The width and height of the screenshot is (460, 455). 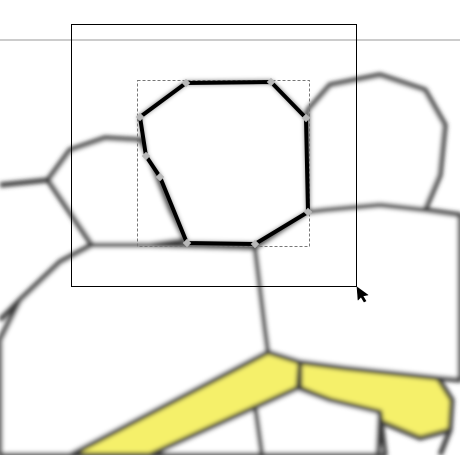 I want to click on selected-object-bbox, so click(x=223, y=163).